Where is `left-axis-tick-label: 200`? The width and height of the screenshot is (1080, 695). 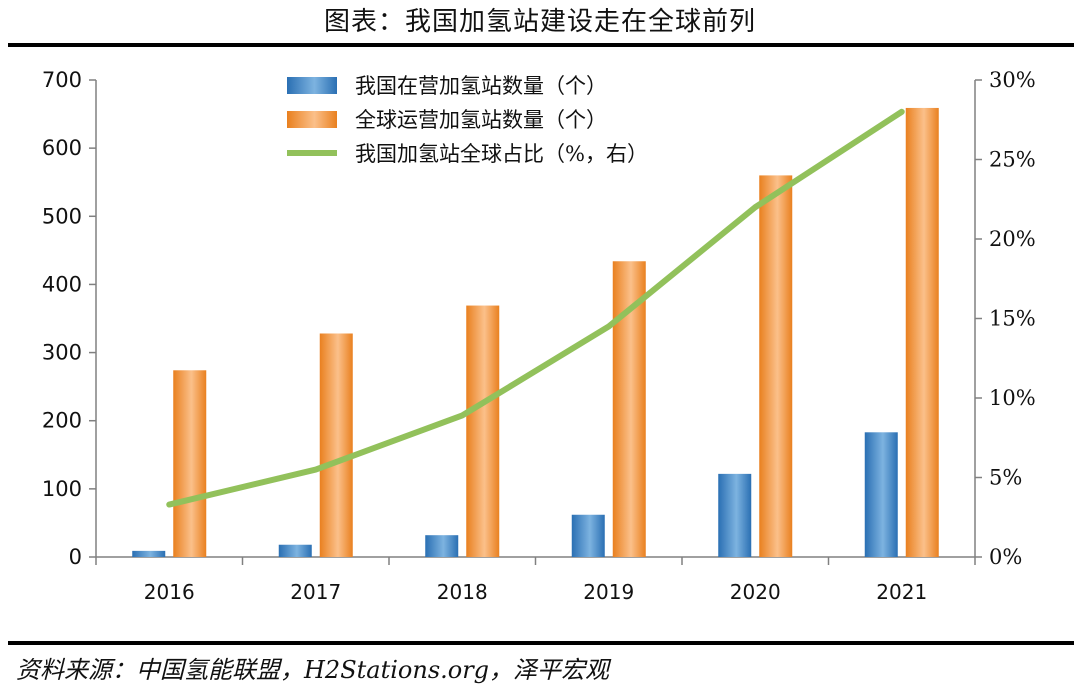 left-axis-tick-label: 200 is located at coordinates (62, 421).